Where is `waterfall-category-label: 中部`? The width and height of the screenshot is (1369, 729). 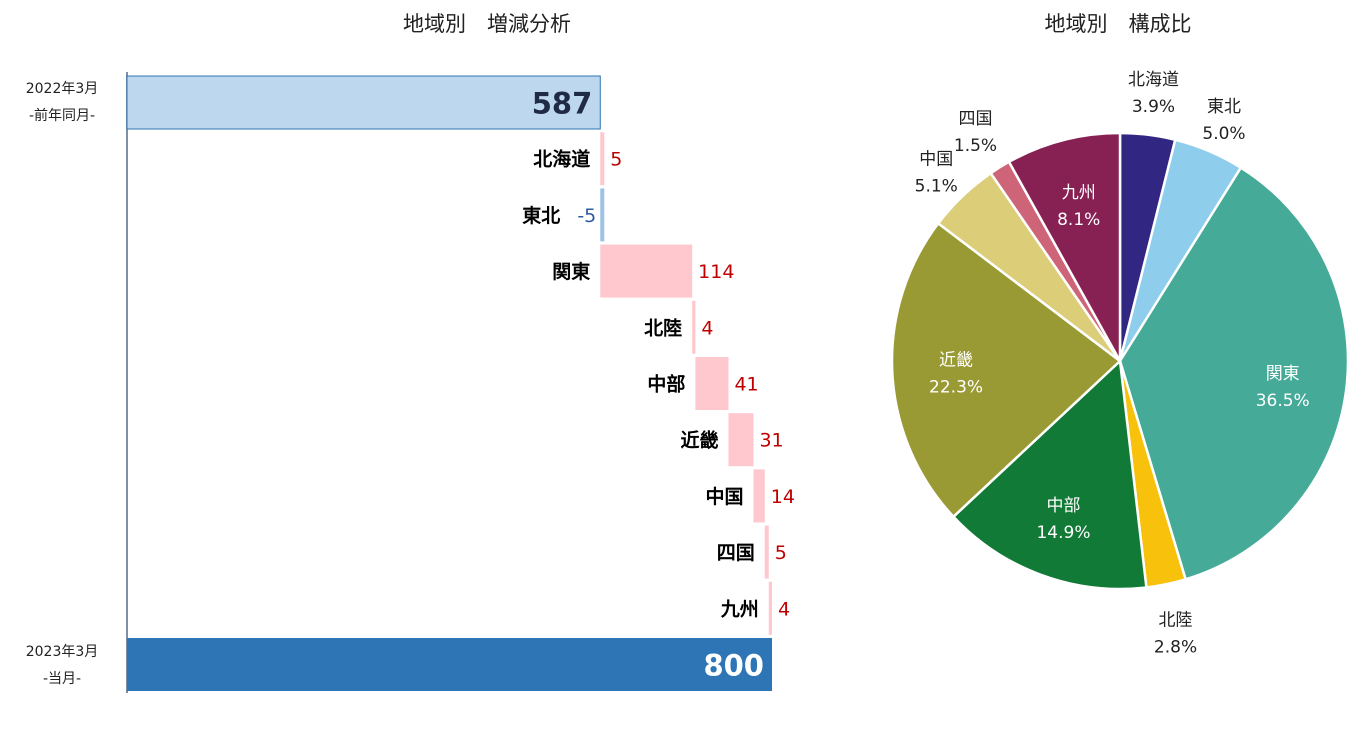
waterfall-category-label: 中部 is located at coordinates (666, 384).